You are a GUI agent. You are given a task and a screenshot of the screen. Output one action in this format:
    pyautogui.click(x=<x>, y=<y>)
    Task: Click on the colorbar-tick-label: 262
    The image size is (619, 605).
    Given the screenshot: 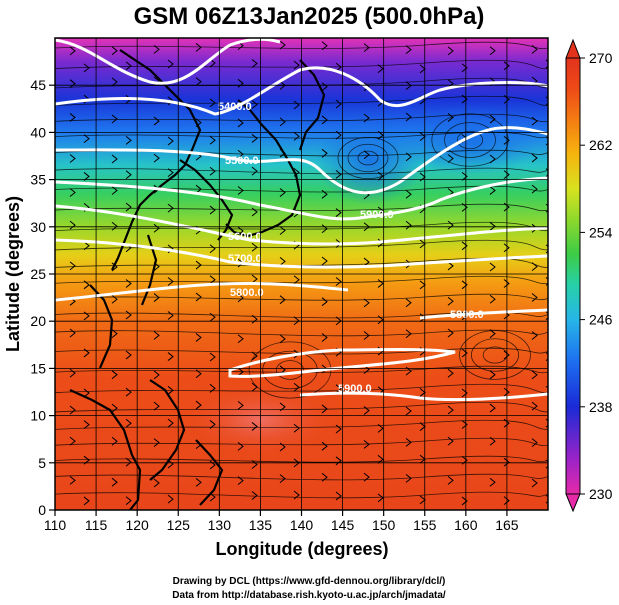 What is the action you would take?
    pyautogui.click(x=601, y=145)
    